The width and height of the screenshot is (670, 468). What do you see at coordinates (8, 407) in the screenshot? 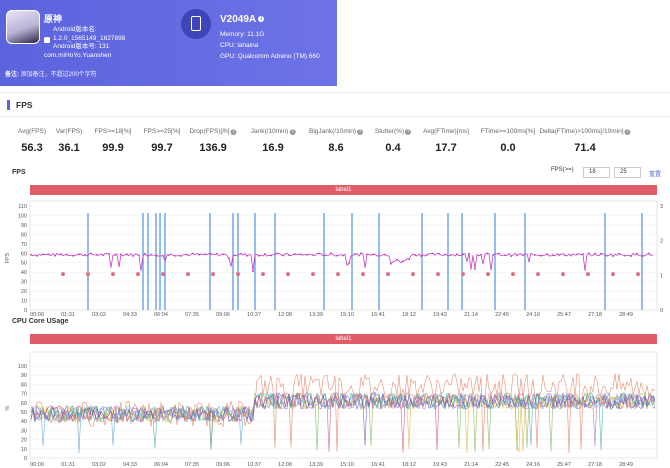
I see `cpu-y-axis-label: %` at bounding box center [8, 407].